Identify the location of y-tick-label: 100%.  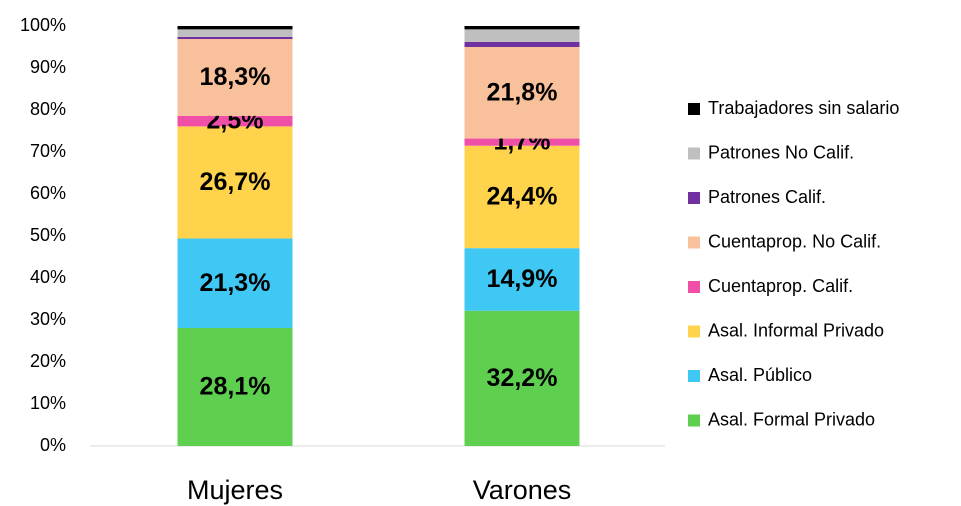
(43, 25).